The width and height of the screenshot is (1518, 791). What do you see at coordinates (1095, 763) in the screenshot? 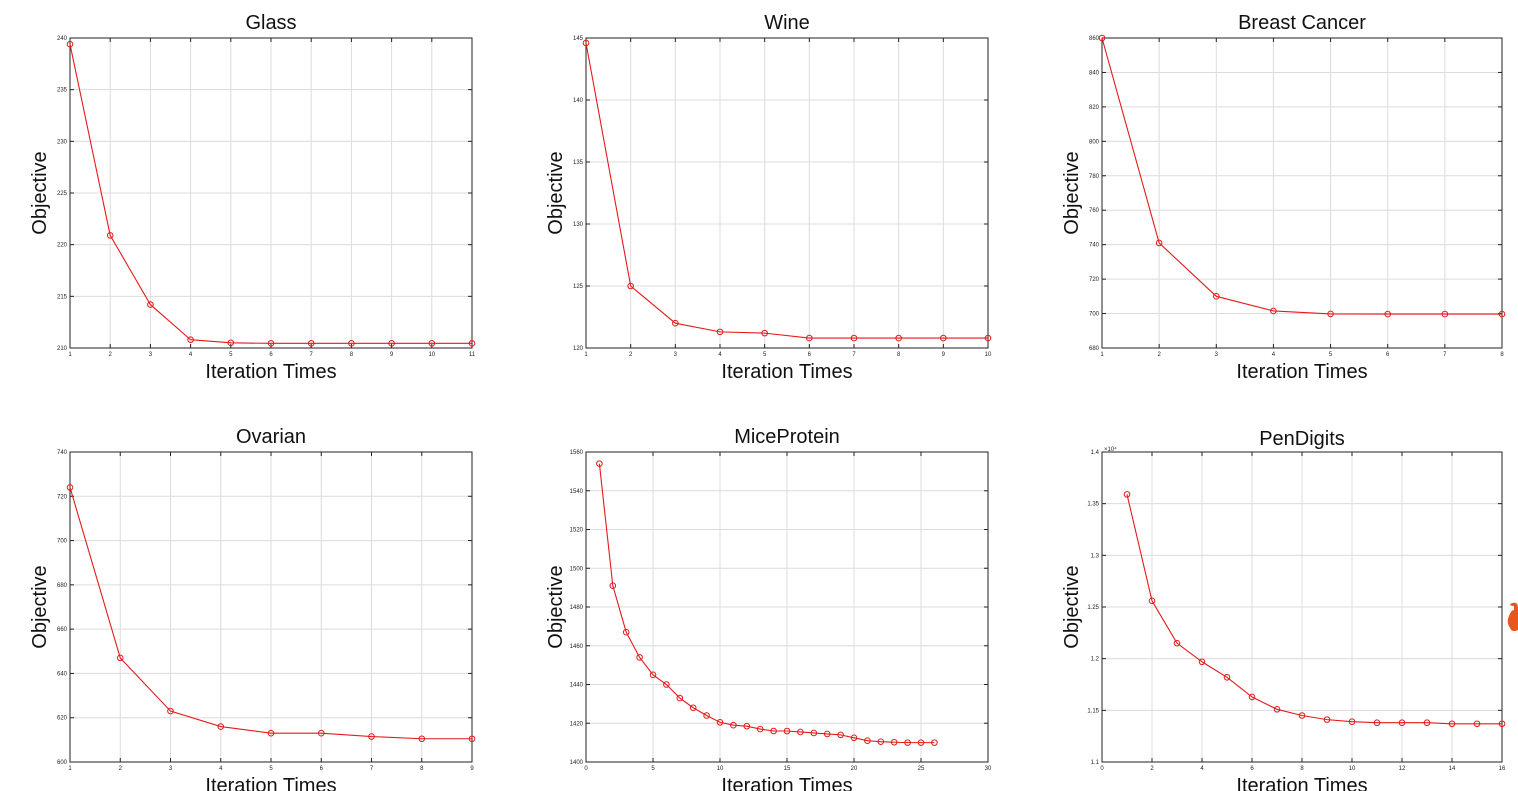
I see `y-tick-label: 1.1` at bounding box center [1095, 763].